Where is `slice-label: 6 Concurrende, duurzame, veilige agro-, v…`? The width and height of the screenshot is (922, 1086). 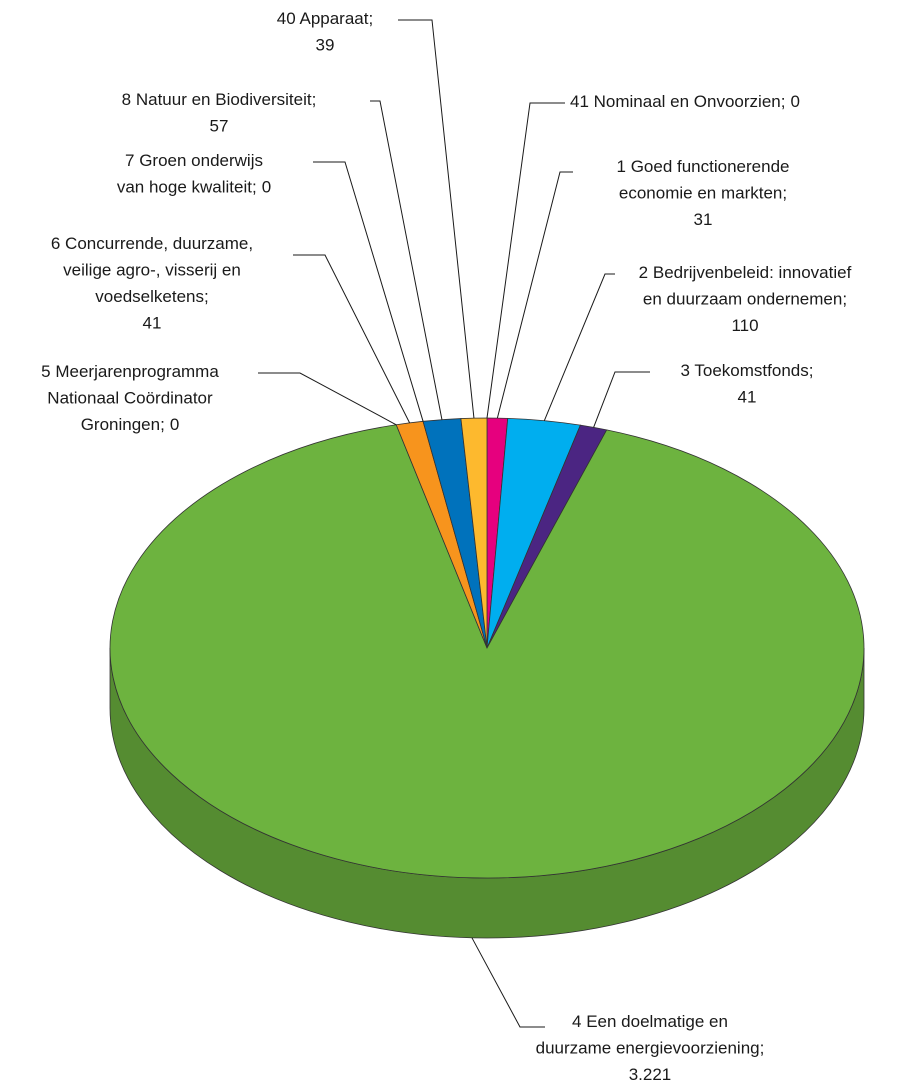
slice-label: 6 Concurrende, duurzame, veilige agro-, v… is located at coordinates (152, 283).